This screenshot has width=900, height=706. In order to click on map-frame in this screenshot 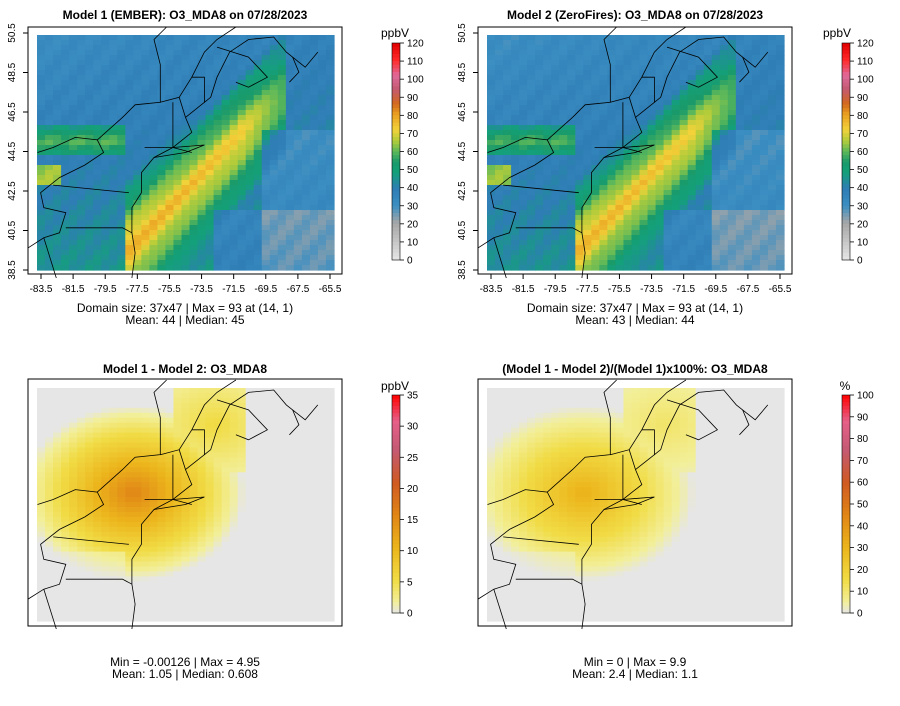, I will do `click(185, 150)`.